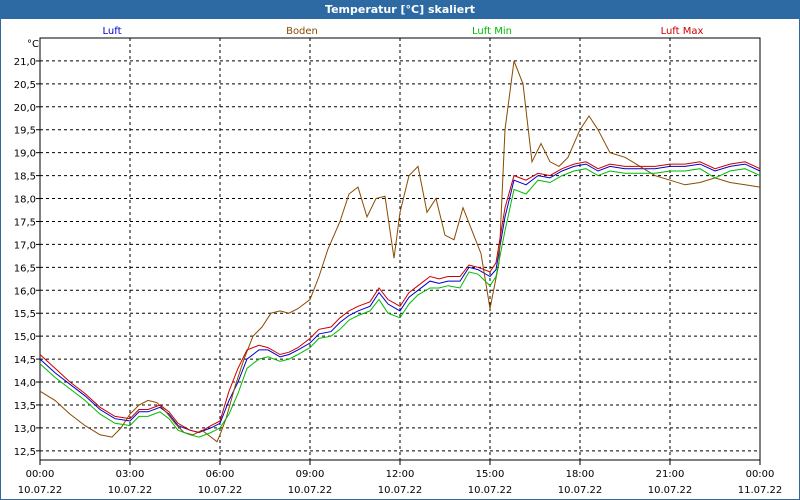 This screenshot has height=500, width=800. I want to click on y-tick-label: 12,5, so click(25, 452).